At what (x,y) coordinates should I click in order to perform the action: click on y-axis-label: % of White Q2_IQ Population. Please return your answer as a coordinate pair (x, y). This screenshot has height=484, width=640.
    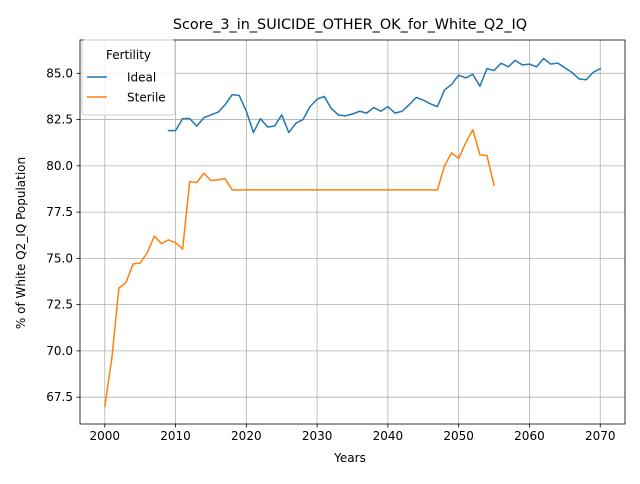
    Looking at the image, I should click on (21, 243).